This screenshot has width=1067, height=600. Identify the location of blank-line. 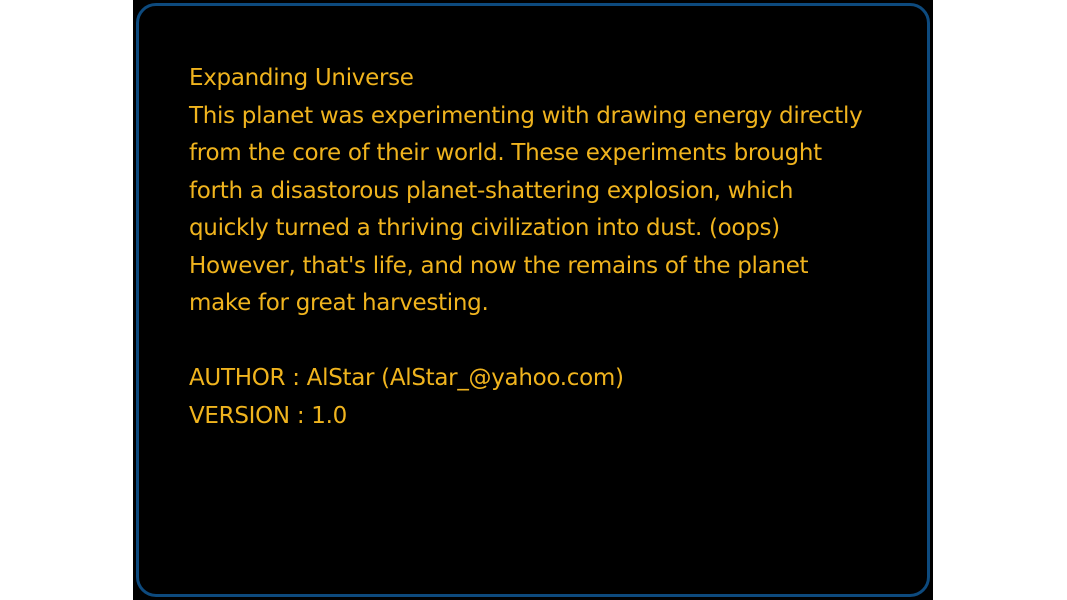
(549, 342).